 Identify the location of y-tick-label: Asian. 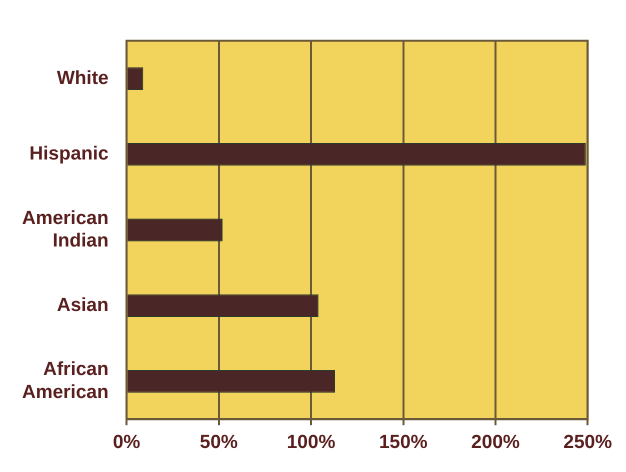
(82, 305).